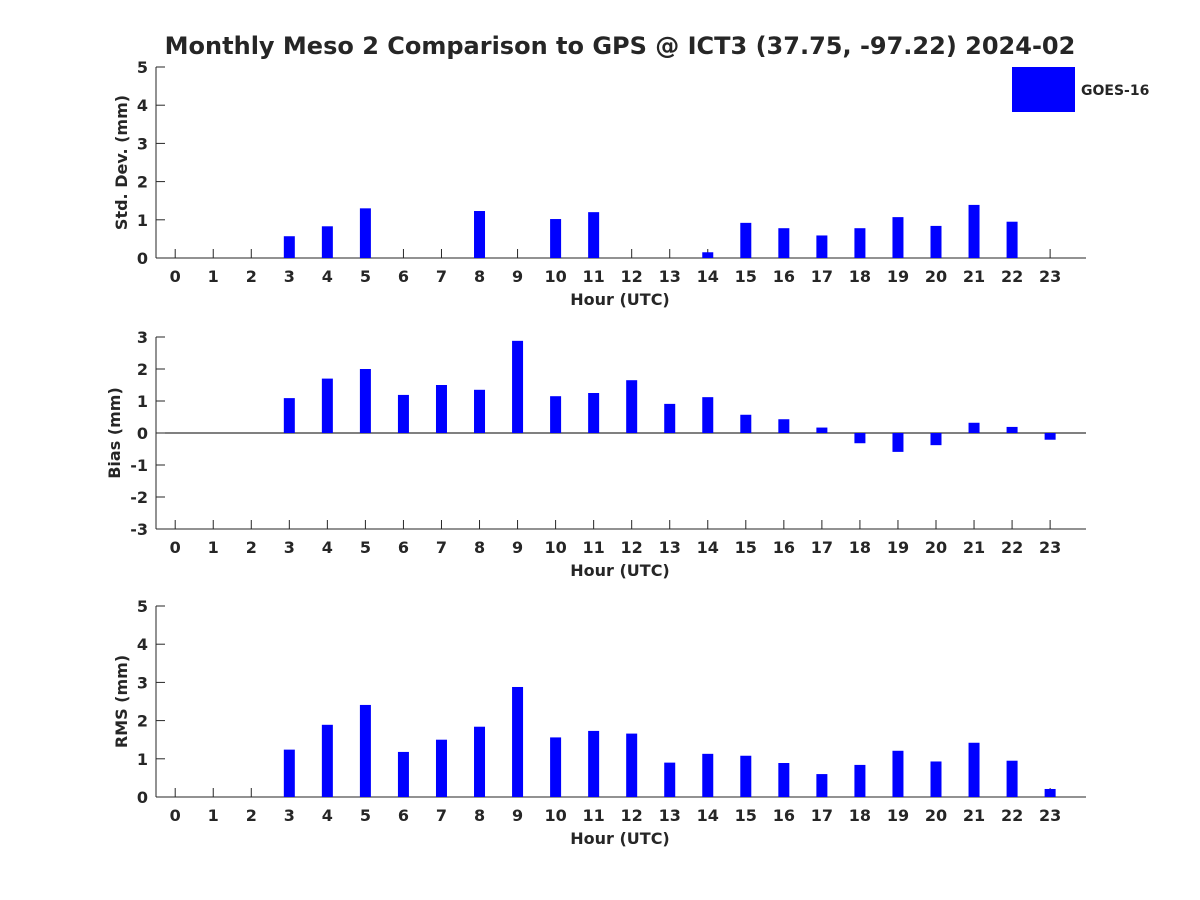  I want to click on std-dev-y-tick-label: 1, so click(142, 220).